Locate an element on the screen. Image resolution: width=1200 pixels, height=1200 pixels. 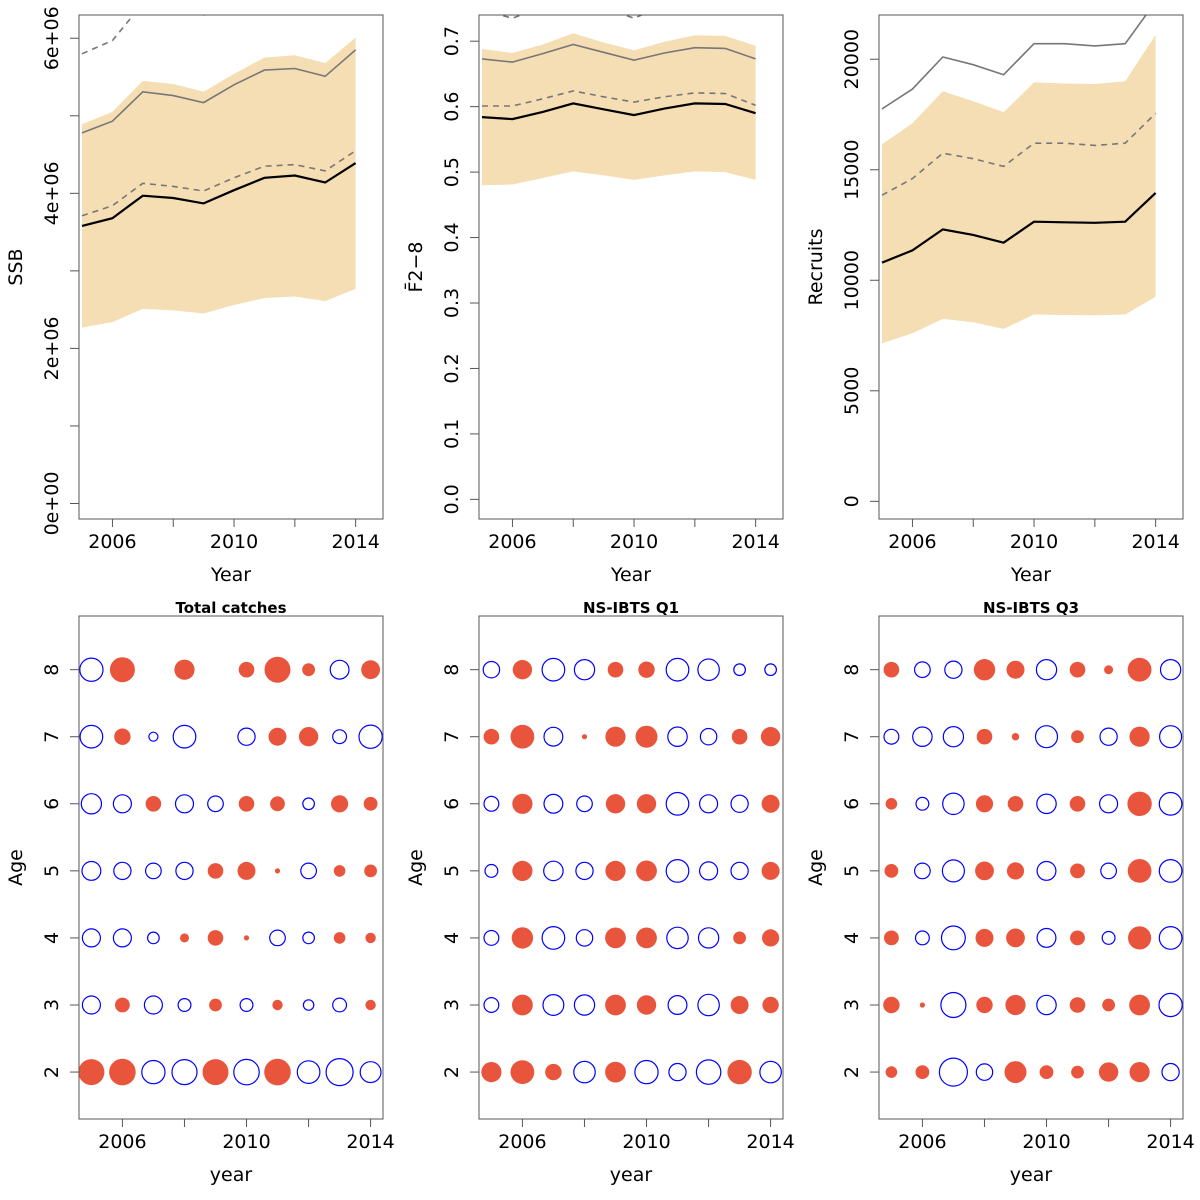
y-tick-label: 0.3 is located at coordinates (452, 303).